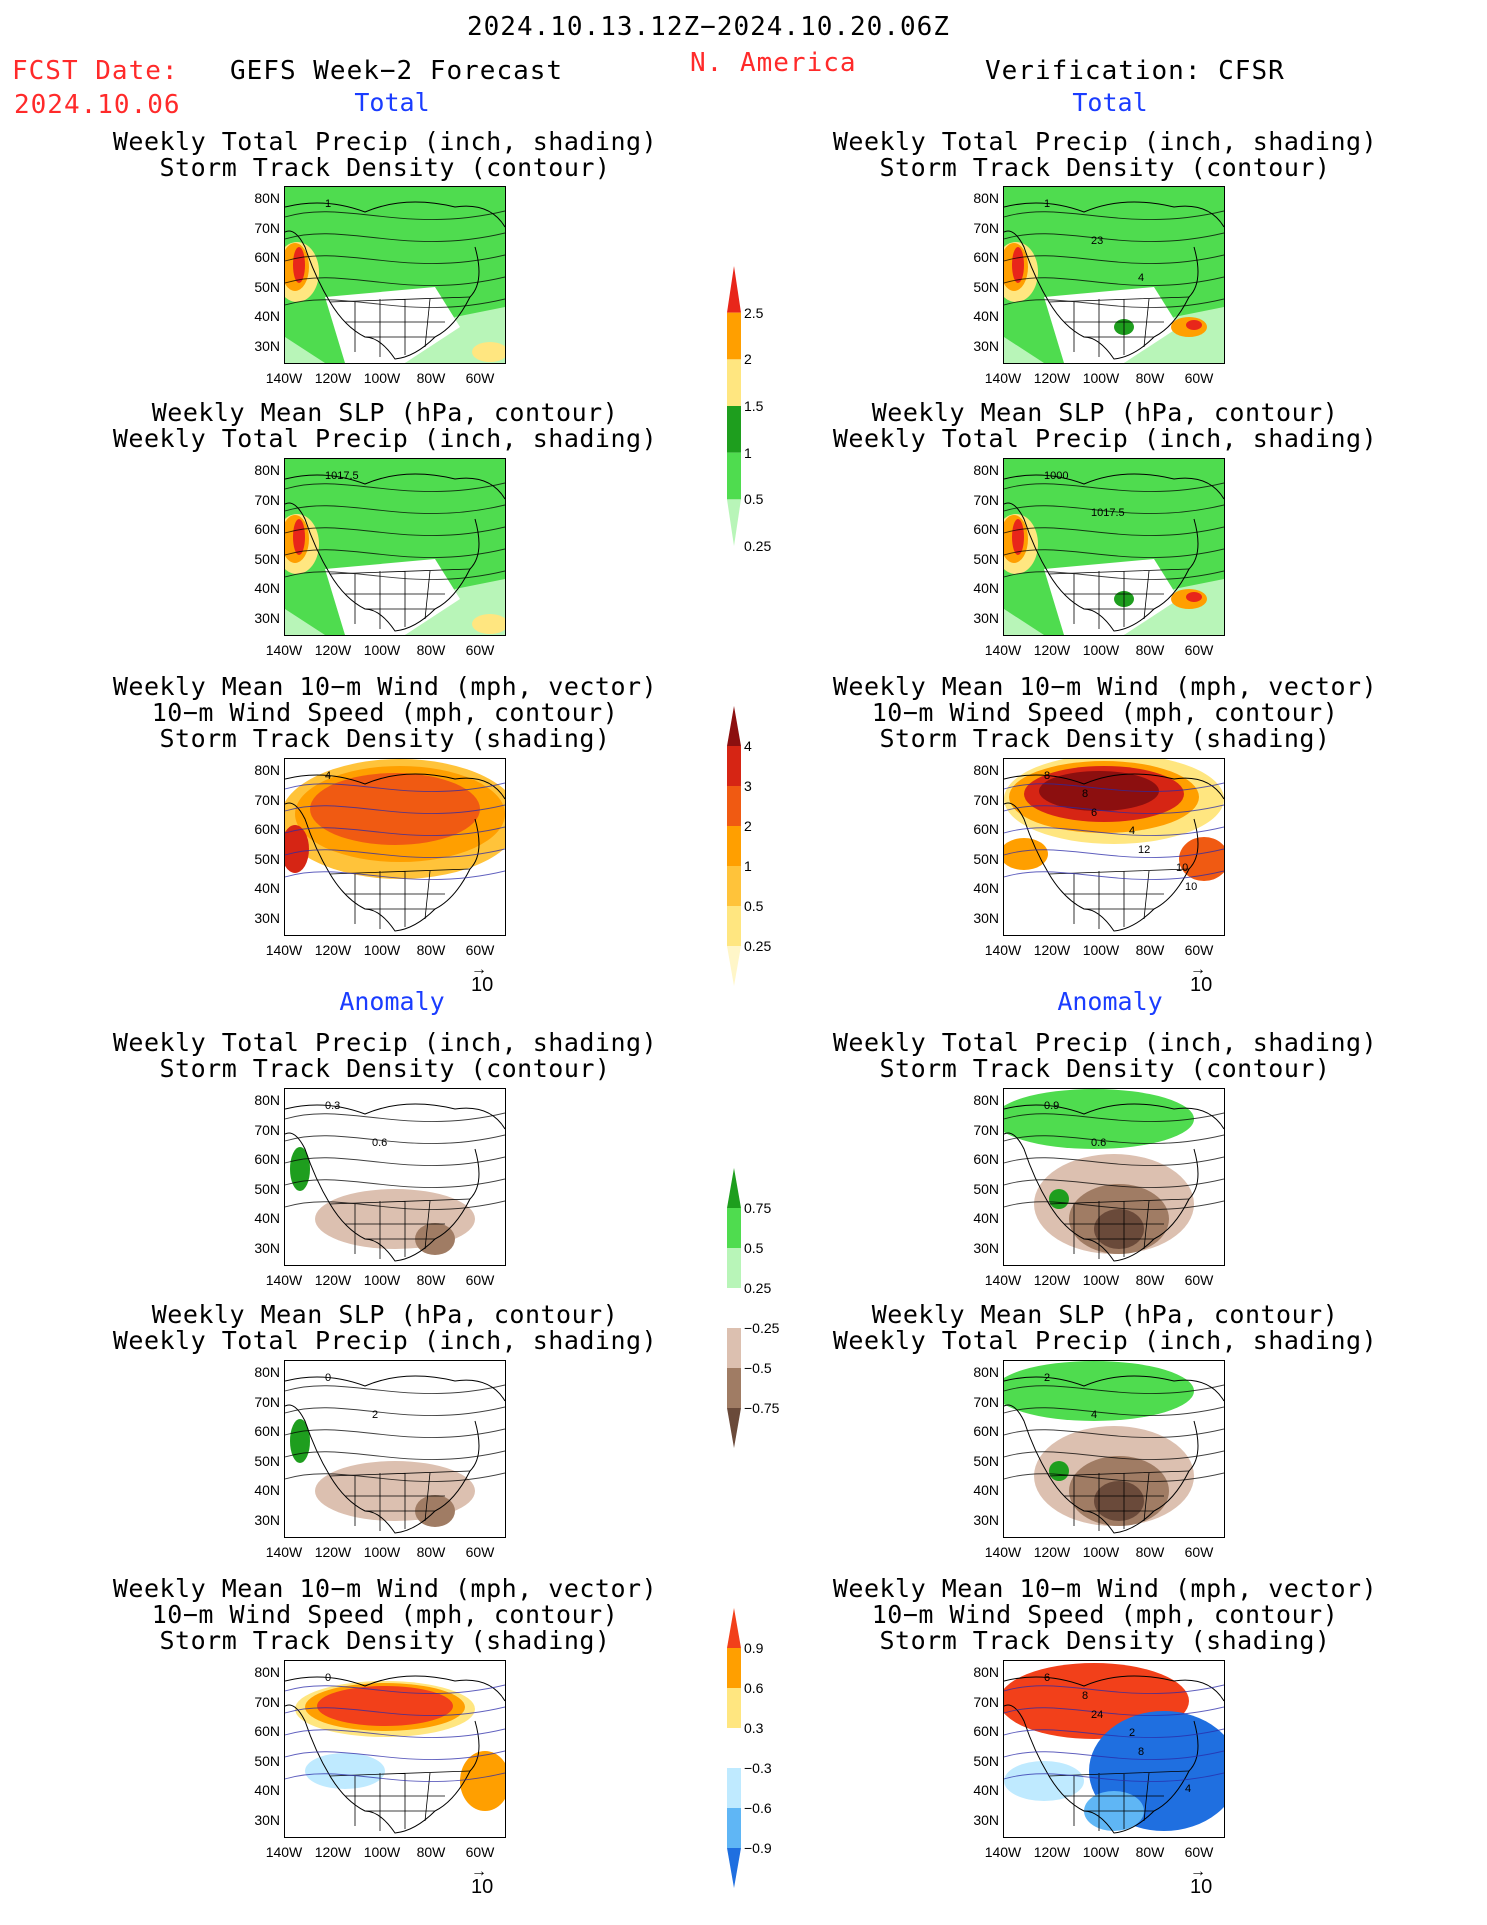 The width and height of the screenshot is (1487, 1925). Describe the element at coordinates (758, 1208) in the screenshot. I see `colorbar-label: 0.75` at that location.